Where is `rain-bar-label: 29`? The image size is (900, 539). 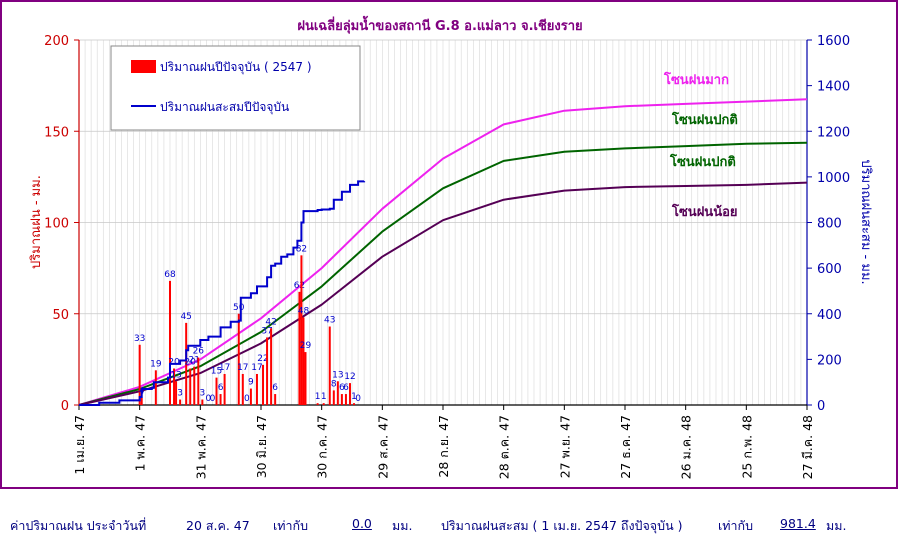 rain-bar-label: 29 is located at coordinates (306, 346).